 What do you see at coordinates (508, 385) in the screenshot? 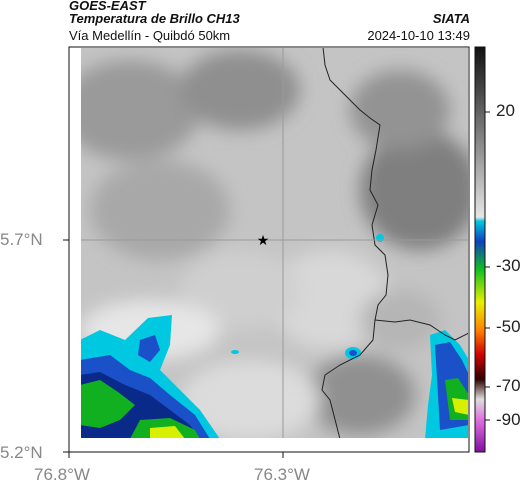
I see `colorbar-label: -70` at bounding box center [508, 385].